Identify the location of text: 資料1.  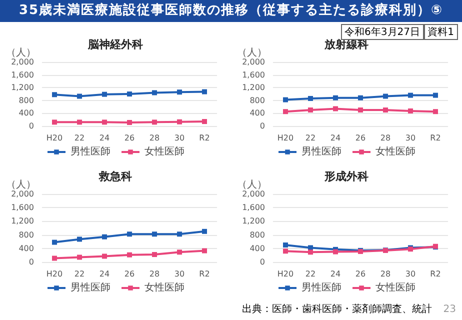
(441, 32).